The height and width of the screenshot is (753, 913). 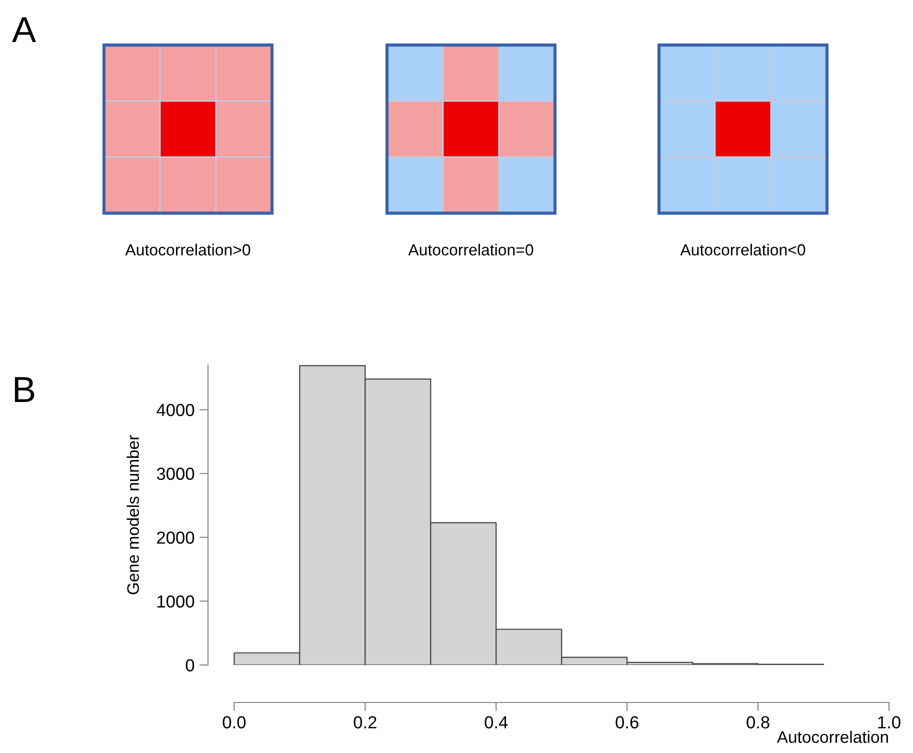 I want to click on x-tick-label: 0.8, so click(x=758, y=722).